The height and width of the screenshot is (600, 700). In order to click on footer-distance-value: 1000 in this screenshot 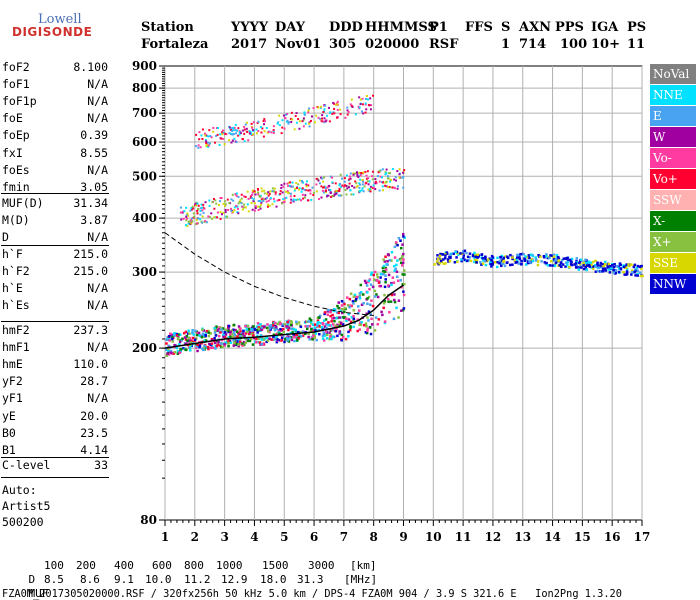, I will do `click(229, 565)`.